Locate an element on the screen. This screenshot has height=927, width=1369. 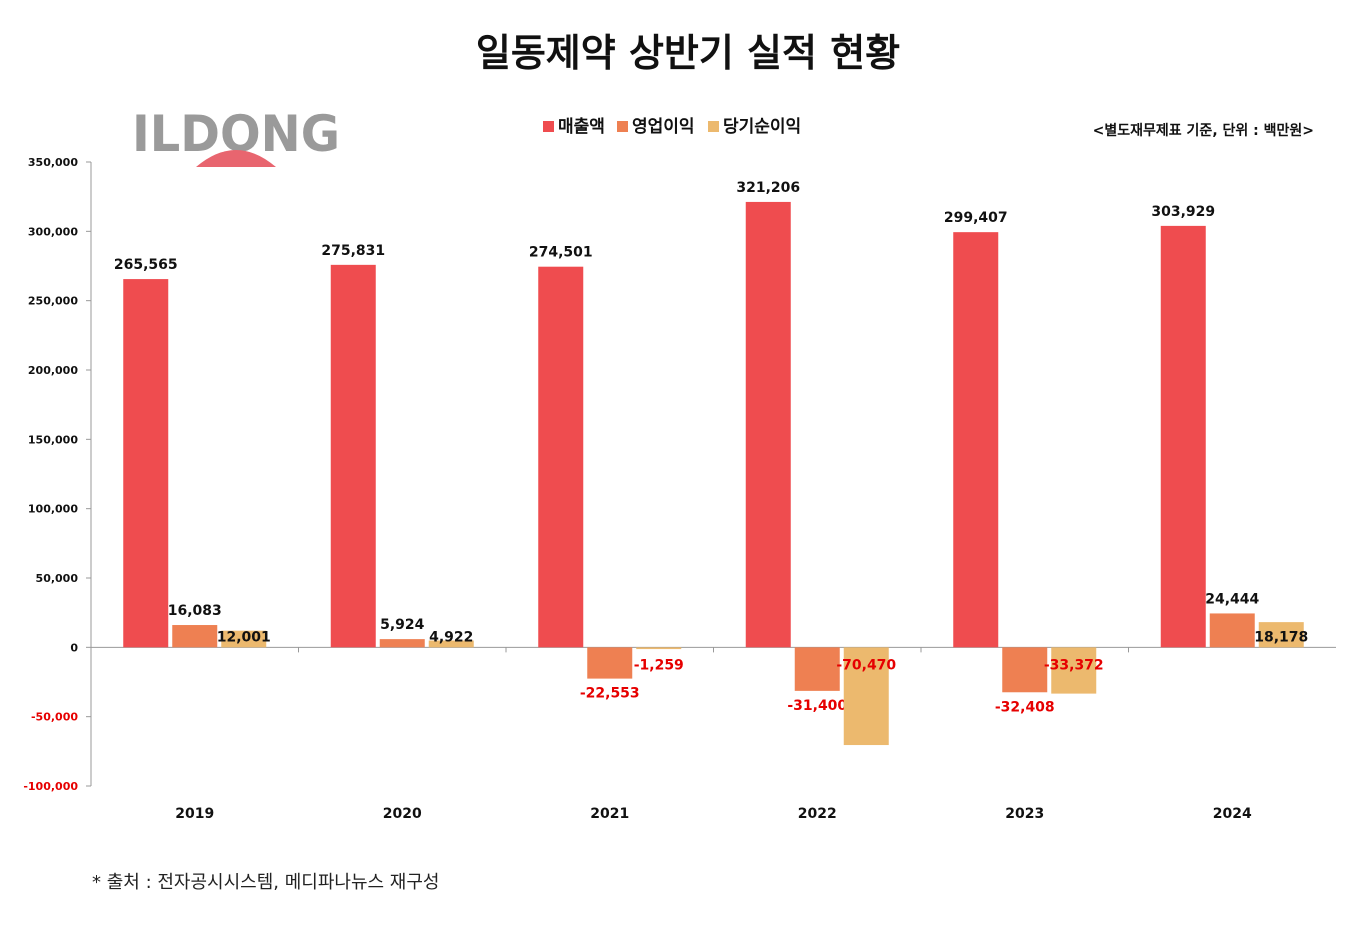
data-label: 321,206 is located at coordinates (768, 188).